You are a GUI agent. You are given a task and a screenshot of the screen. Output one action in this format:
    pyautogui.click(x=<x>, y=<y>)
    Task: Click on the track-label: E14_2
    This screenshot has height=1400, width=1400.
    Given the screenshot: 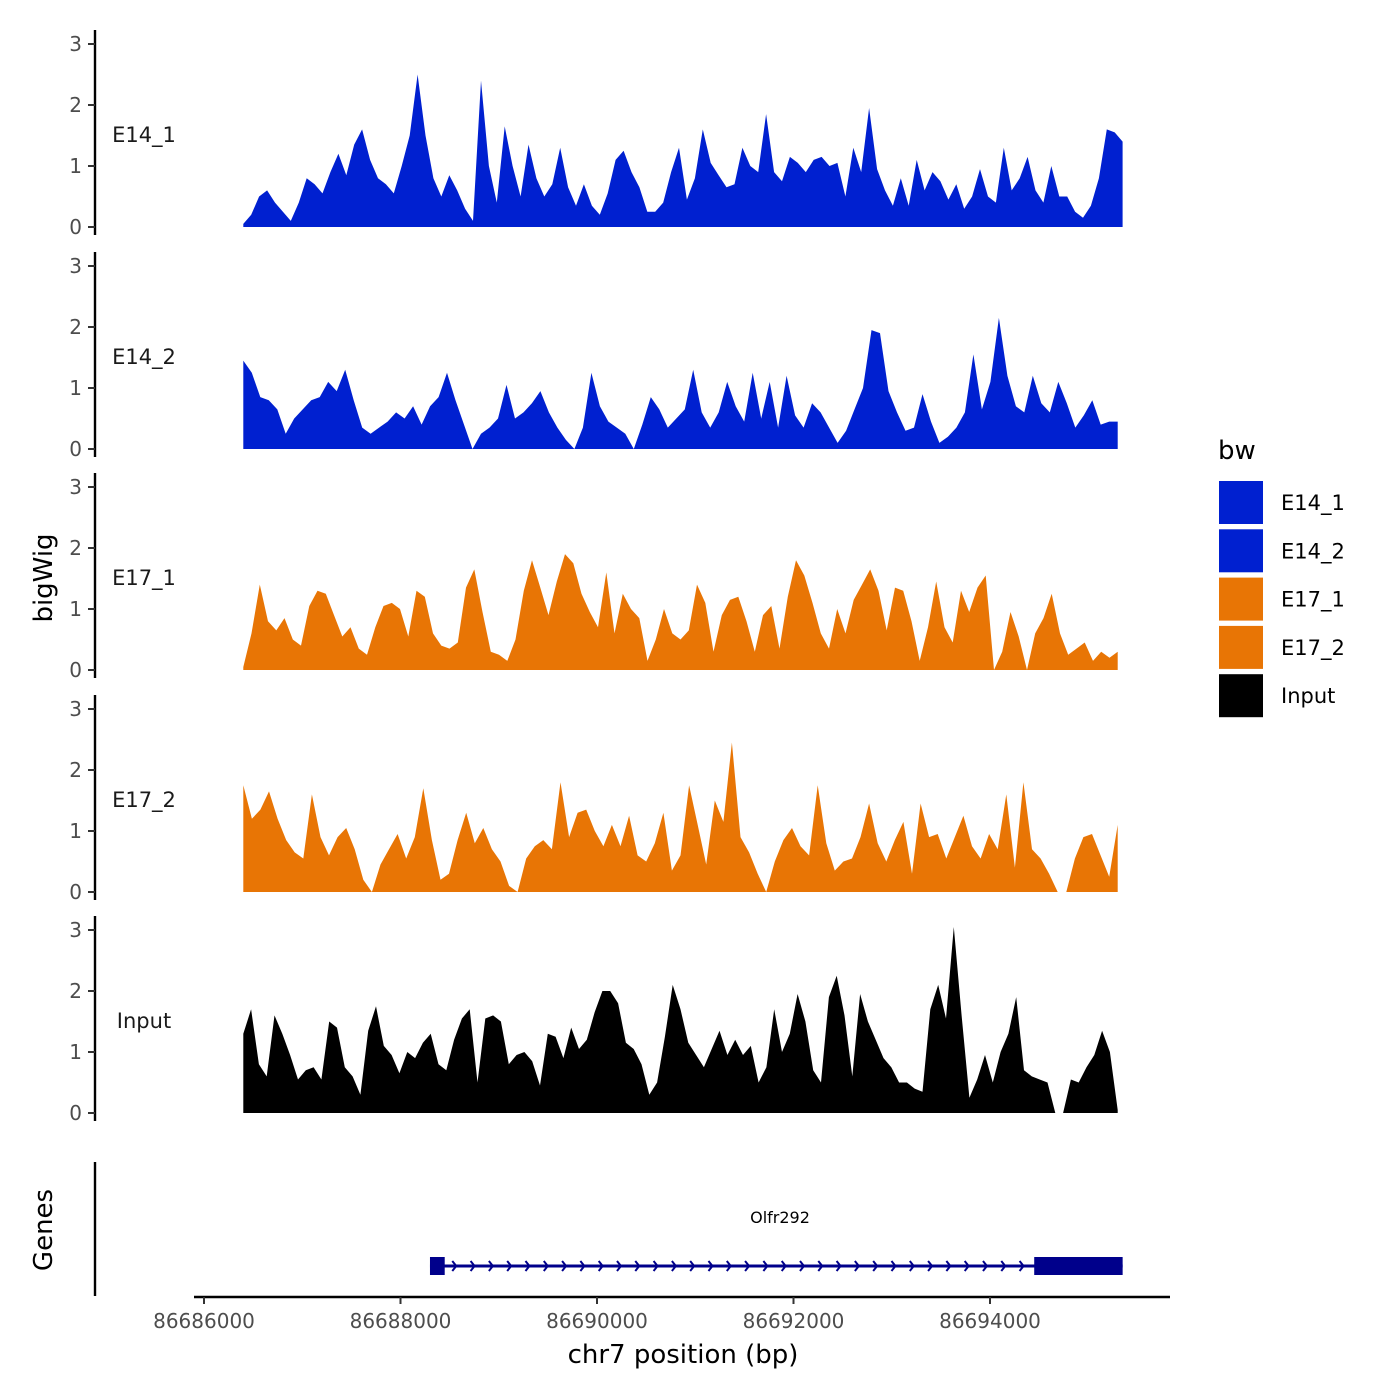 What is the action you would take?
    pyautogui.click(x=144, y=357)
    